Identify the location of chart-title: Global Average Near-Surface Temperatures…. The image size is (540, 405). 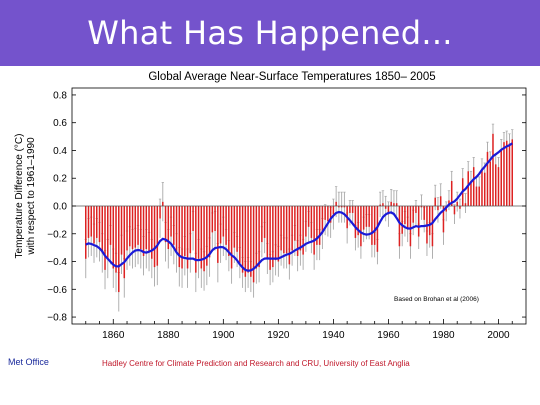
(291, 77).